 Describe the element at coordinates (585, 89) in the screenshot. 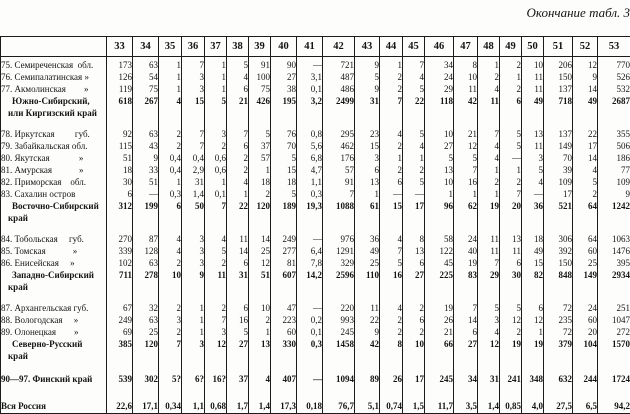

I see `table-cell: 14` at that location.